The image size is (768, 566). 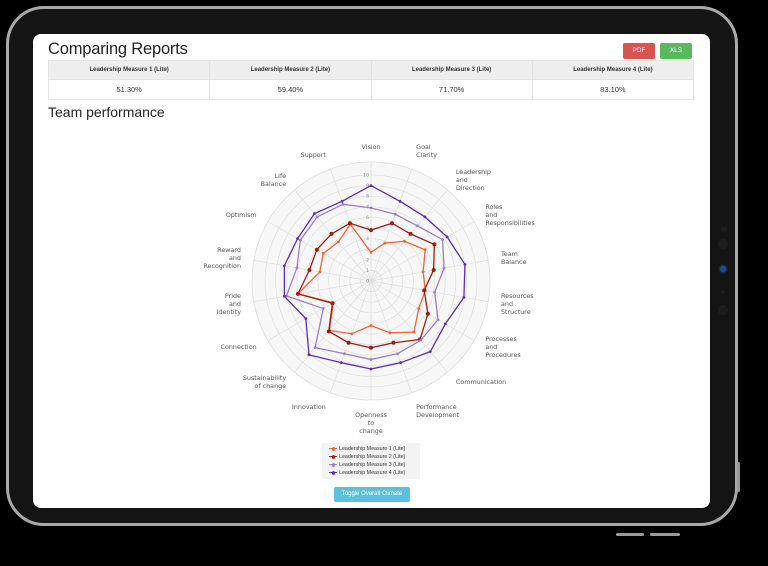 I want to click on axis-label: Vision, so click(x=370, y=147).